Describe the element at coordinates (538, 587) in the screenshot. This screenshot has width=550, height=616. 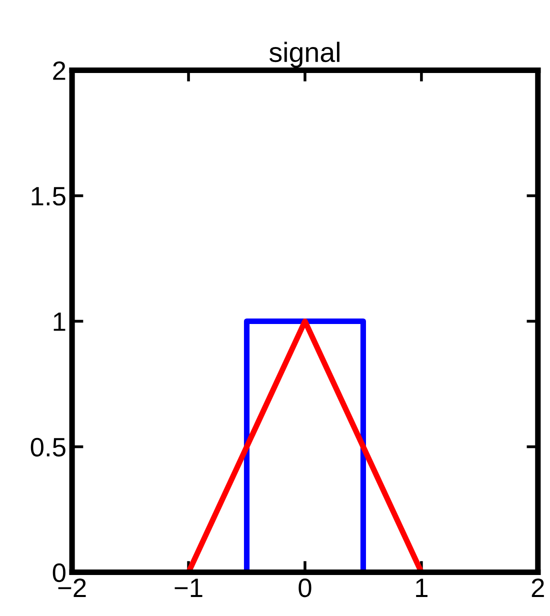
I see `x-tick-label: 2` at that location.